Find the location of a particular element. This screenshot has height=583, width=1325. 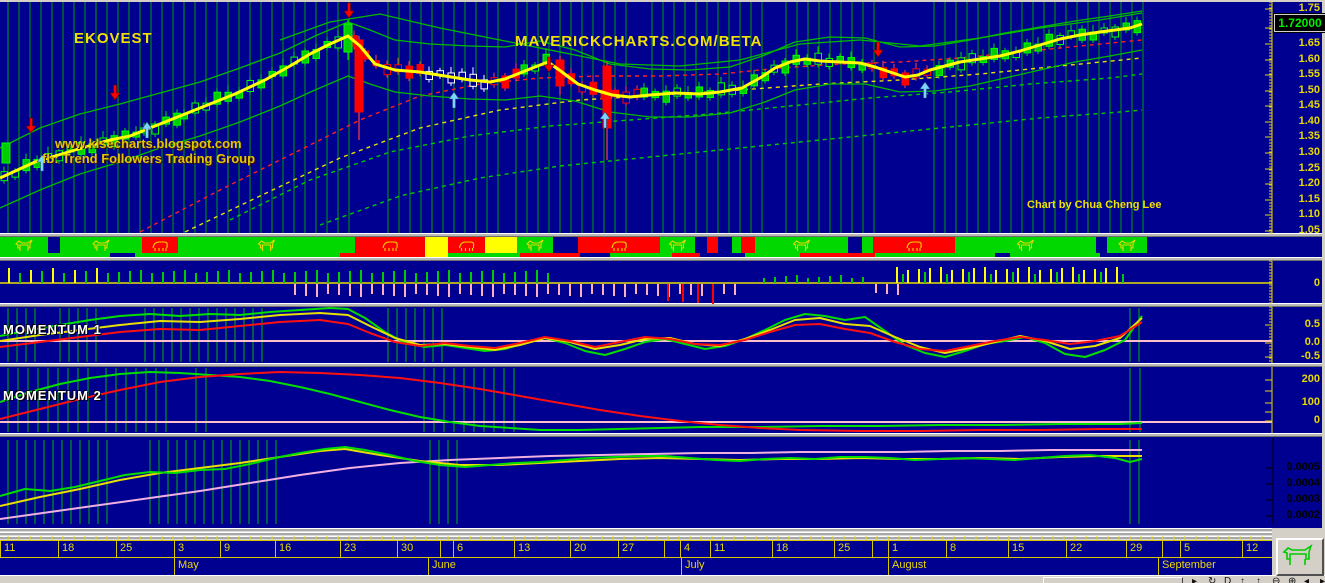

bottom-separator-block is located at coordinates (662, 534).